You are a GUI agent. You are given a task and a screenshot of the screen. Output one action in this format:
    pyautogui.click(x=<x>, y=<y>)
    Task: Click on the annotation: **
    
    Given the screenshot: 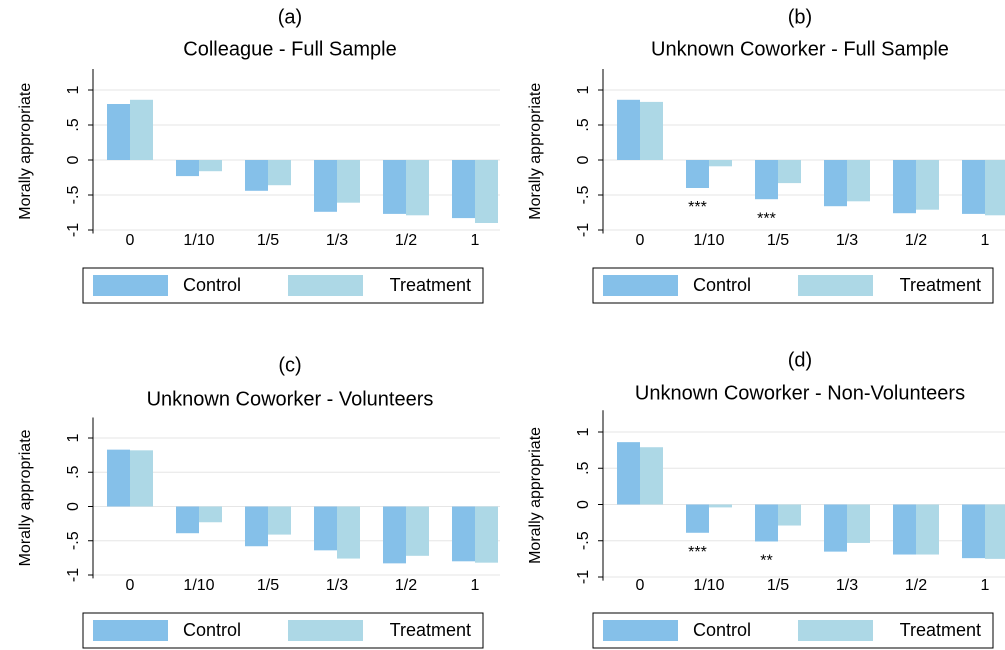 What is the action you would take?
    pyautogui.click(x=766, y=561)
    